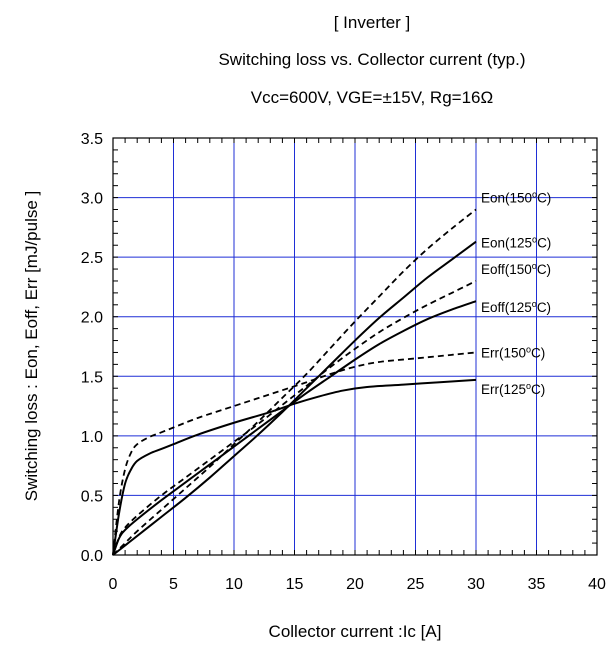  I want to click on series-label: Eoff(150oC), so click(516, 269).